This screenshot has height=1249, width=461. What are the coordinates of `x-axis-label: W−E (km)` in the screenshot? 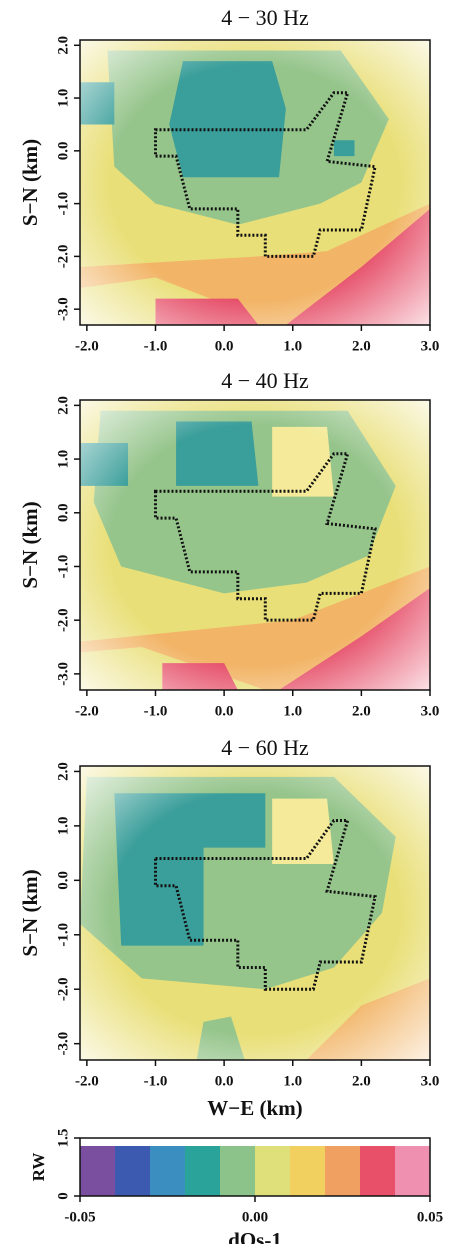 It's located at (254, 1108).